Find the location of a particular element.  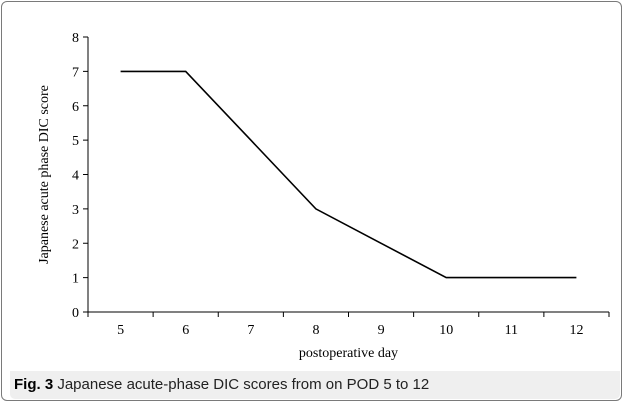

y-axis-ticks: 0 1 2 3 4 5 6 7 8 is located at coordinates (80, 176).